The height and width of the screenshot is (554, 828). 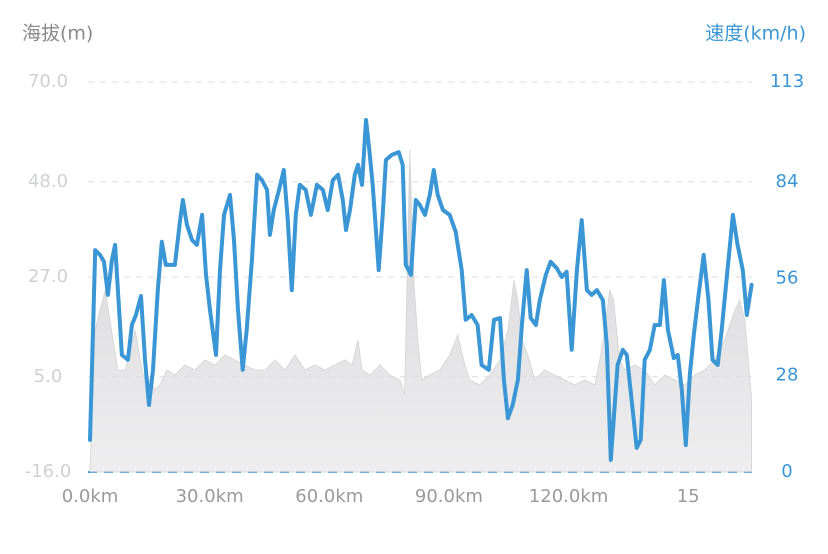 I want to click on y2-tick-label: 113, so click(x=787, y=81).